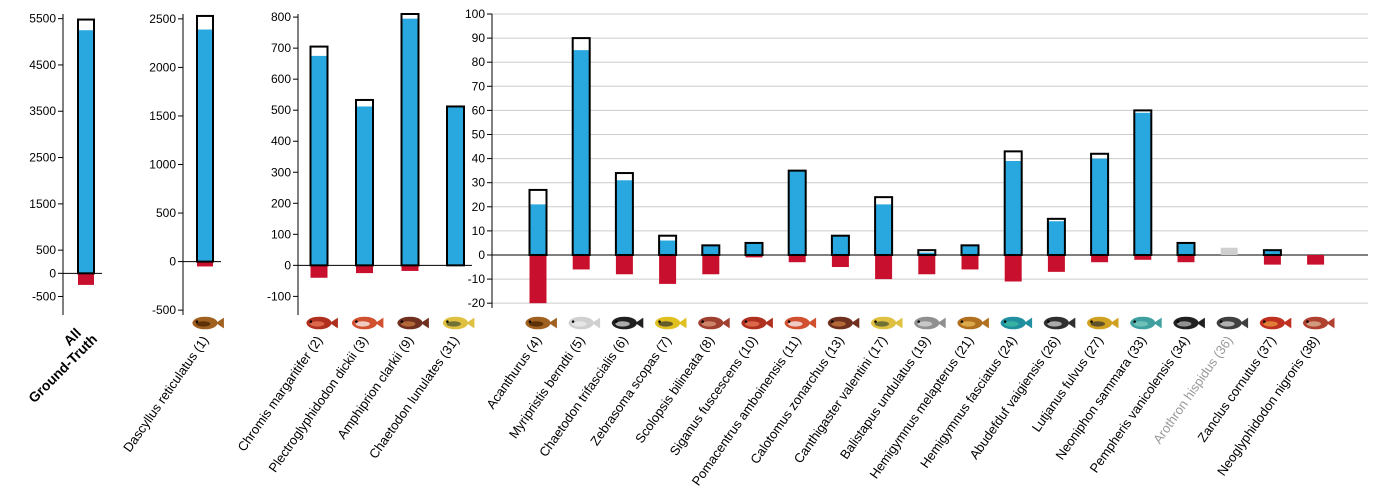 The image size is (1386, 491). Describe the element at coordinates (479, 38) in the screenshot. I see `y-tick-label: 90` at that location.